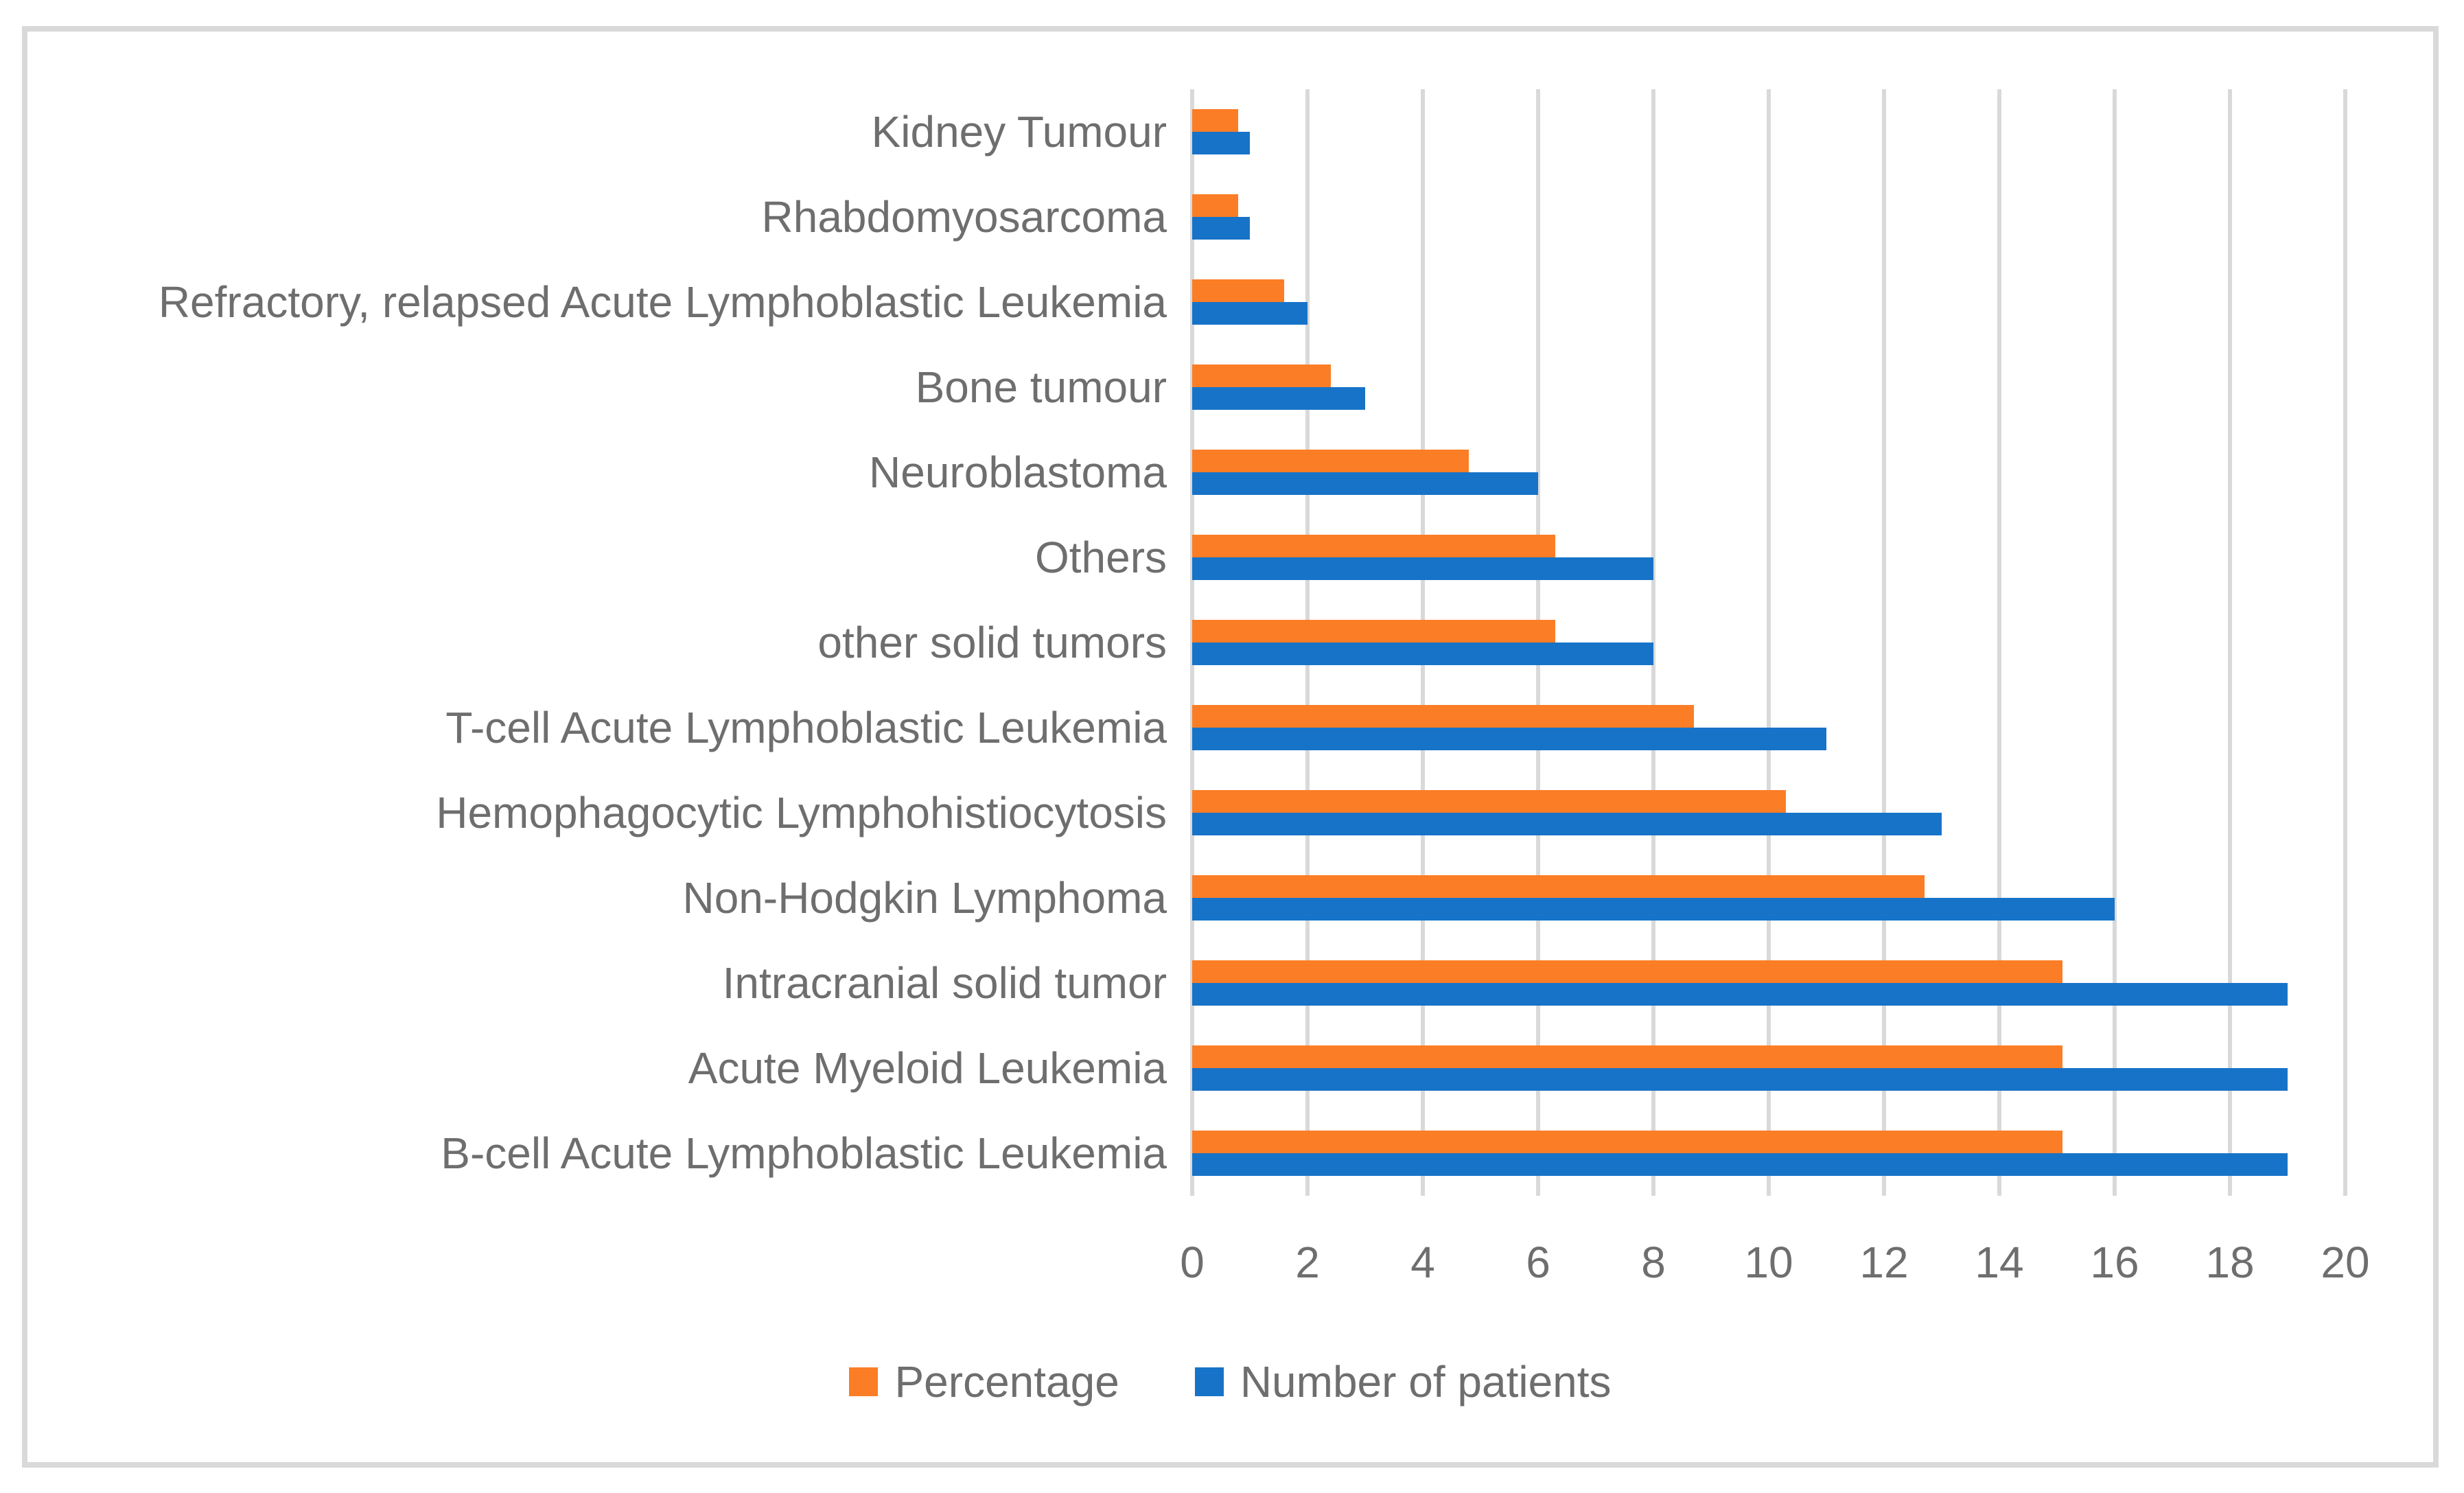 The image size is (2464, 1493). I want to click on category-label: Neuroblastoma, so click(1018, 472).